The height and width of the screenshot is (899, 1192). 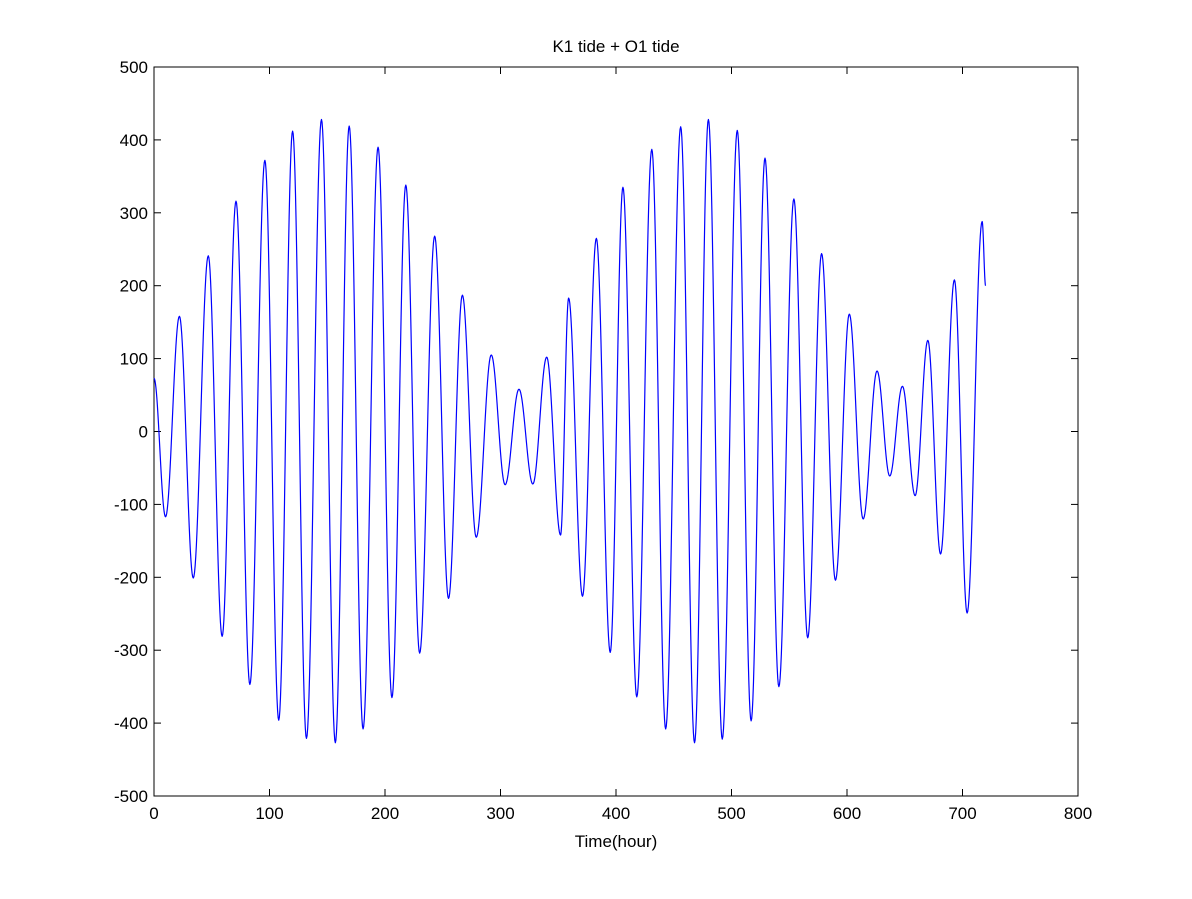 What do you see at coordinates (615, 46) in the screenshot?
I see `chart-title: K1 tide + O1 tide` at bounding box center [615, 46].